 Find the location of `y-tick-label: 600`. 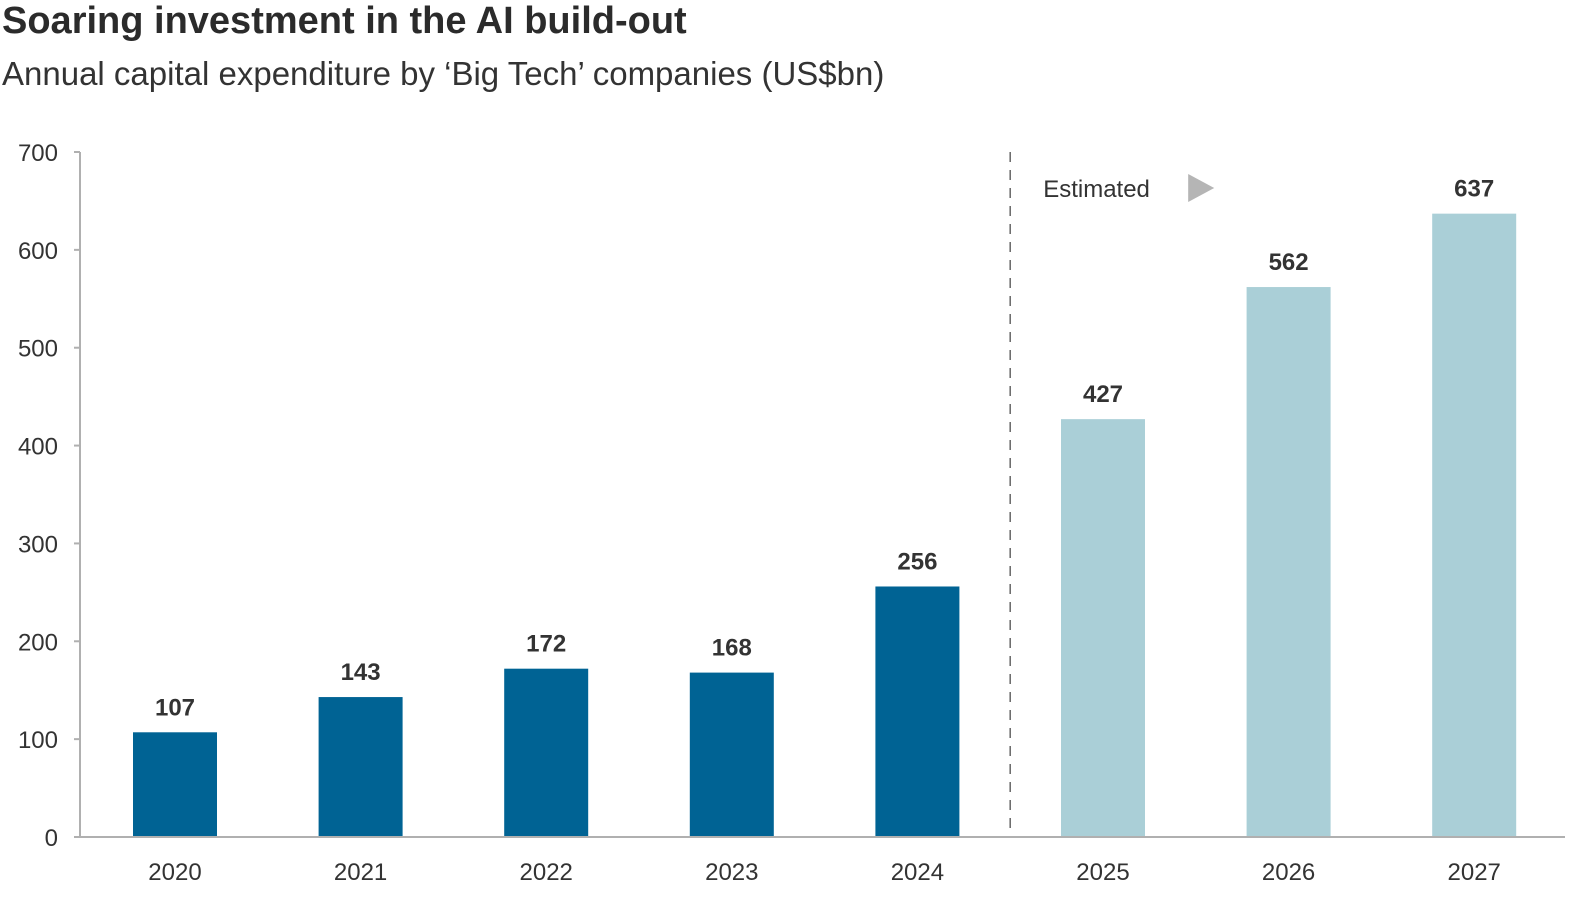

y-tick-label: 600 is located at coordinates (38, 251).